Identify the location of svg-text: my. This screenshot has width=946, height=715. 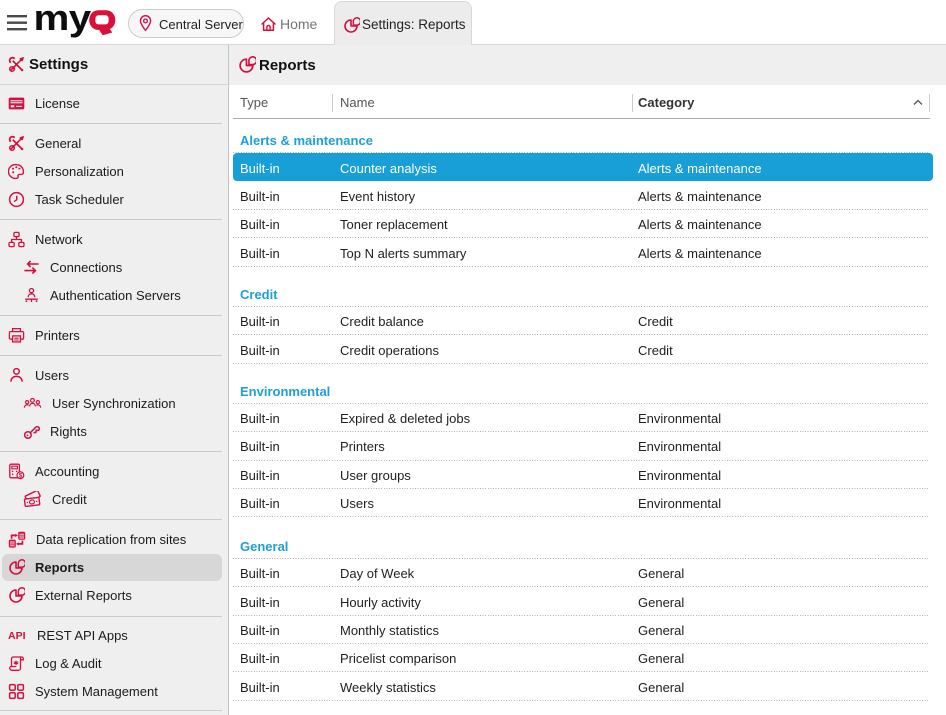
(64, 21).